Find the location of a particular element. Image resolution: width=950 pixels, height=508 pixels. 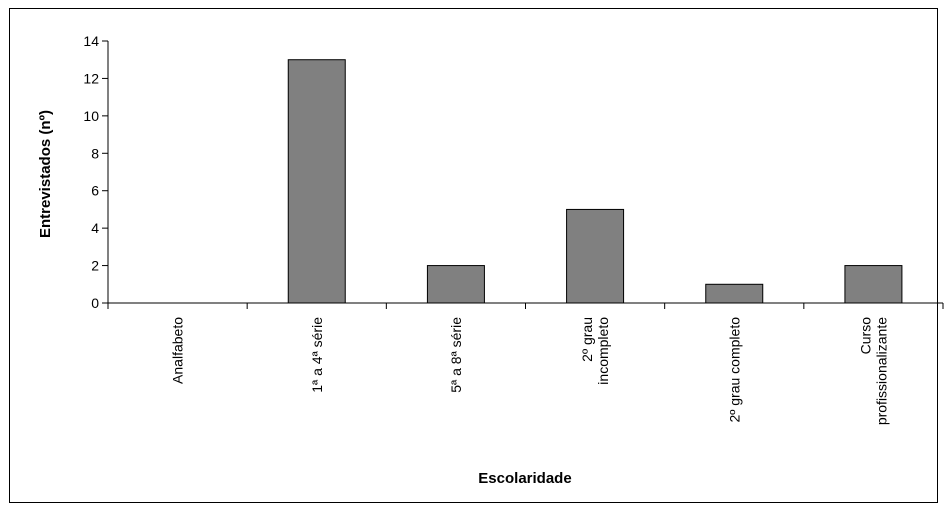

x-tick-label: 2º grauincompleto is located at coordinates (595, 351).